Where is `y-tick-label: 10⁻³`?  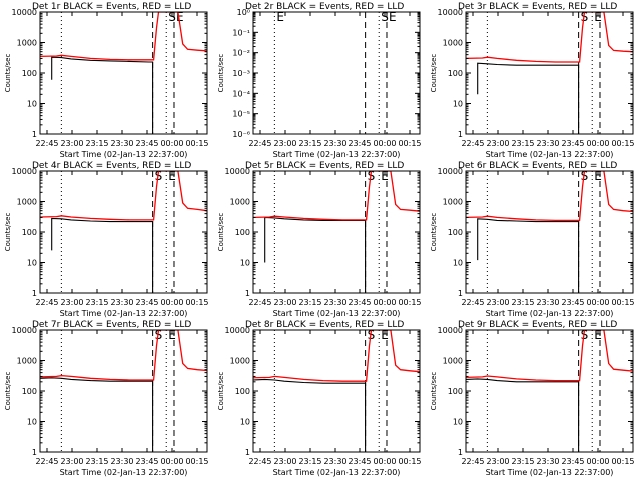 y-tick-label: 10⁻³ is located at coordinates (241, 73).